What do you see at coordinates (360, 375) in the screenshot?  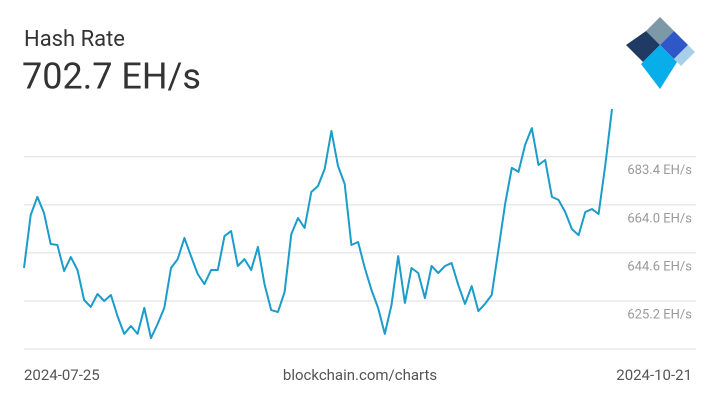 I see `source: blockchain.com/charts` at bounding box center [360, 375].